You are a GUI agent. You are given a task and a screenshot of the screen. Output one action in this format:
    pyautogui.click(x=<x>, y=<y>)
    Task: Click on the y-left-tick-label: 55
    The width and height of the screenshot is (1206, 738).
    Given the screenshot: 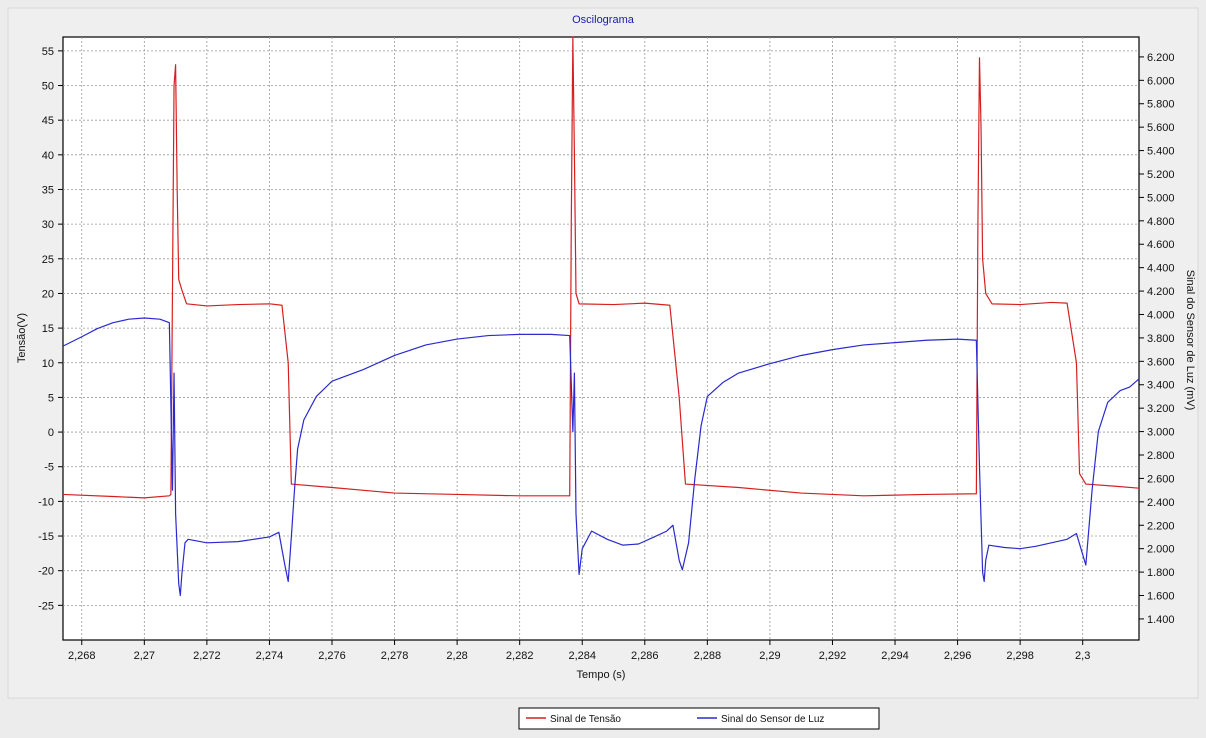 What is the action you would take?
    pyautogui.click(x=48, y=52)
    